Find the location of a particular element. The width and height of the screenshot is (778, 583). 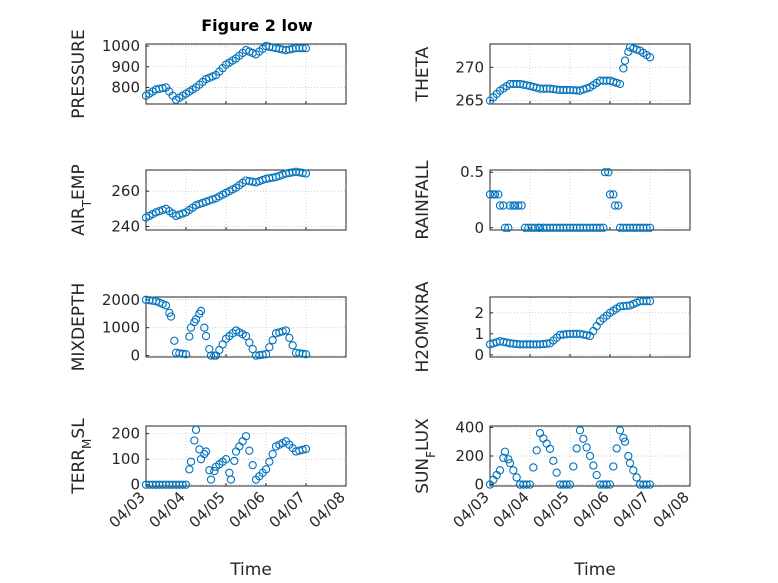

y-axis-label: PRESSURE is located at coordinates (79, 73).